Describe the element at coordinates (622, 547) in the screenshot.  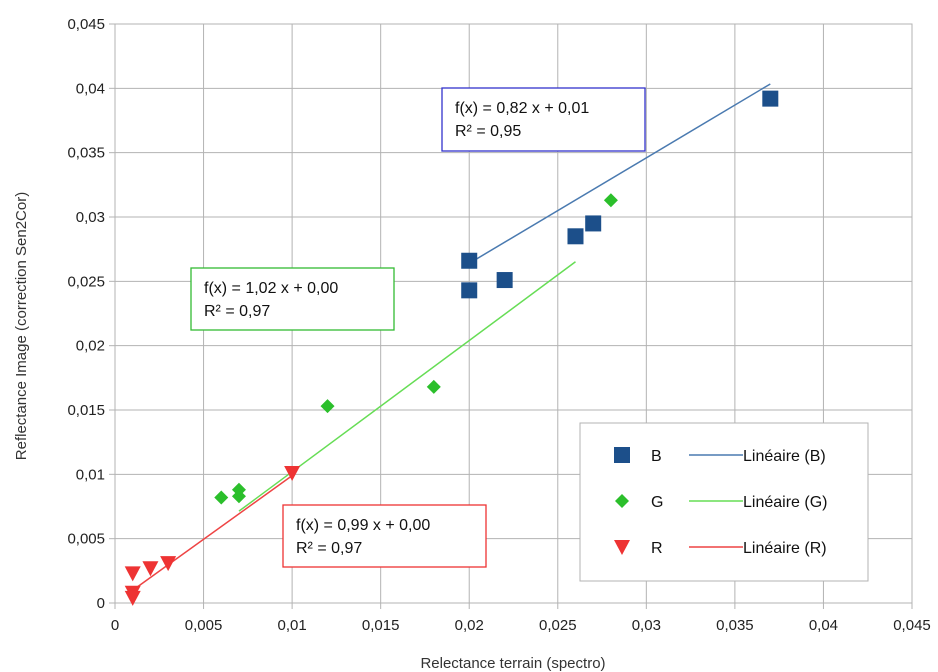
I see `legend-marker-r` at that location.